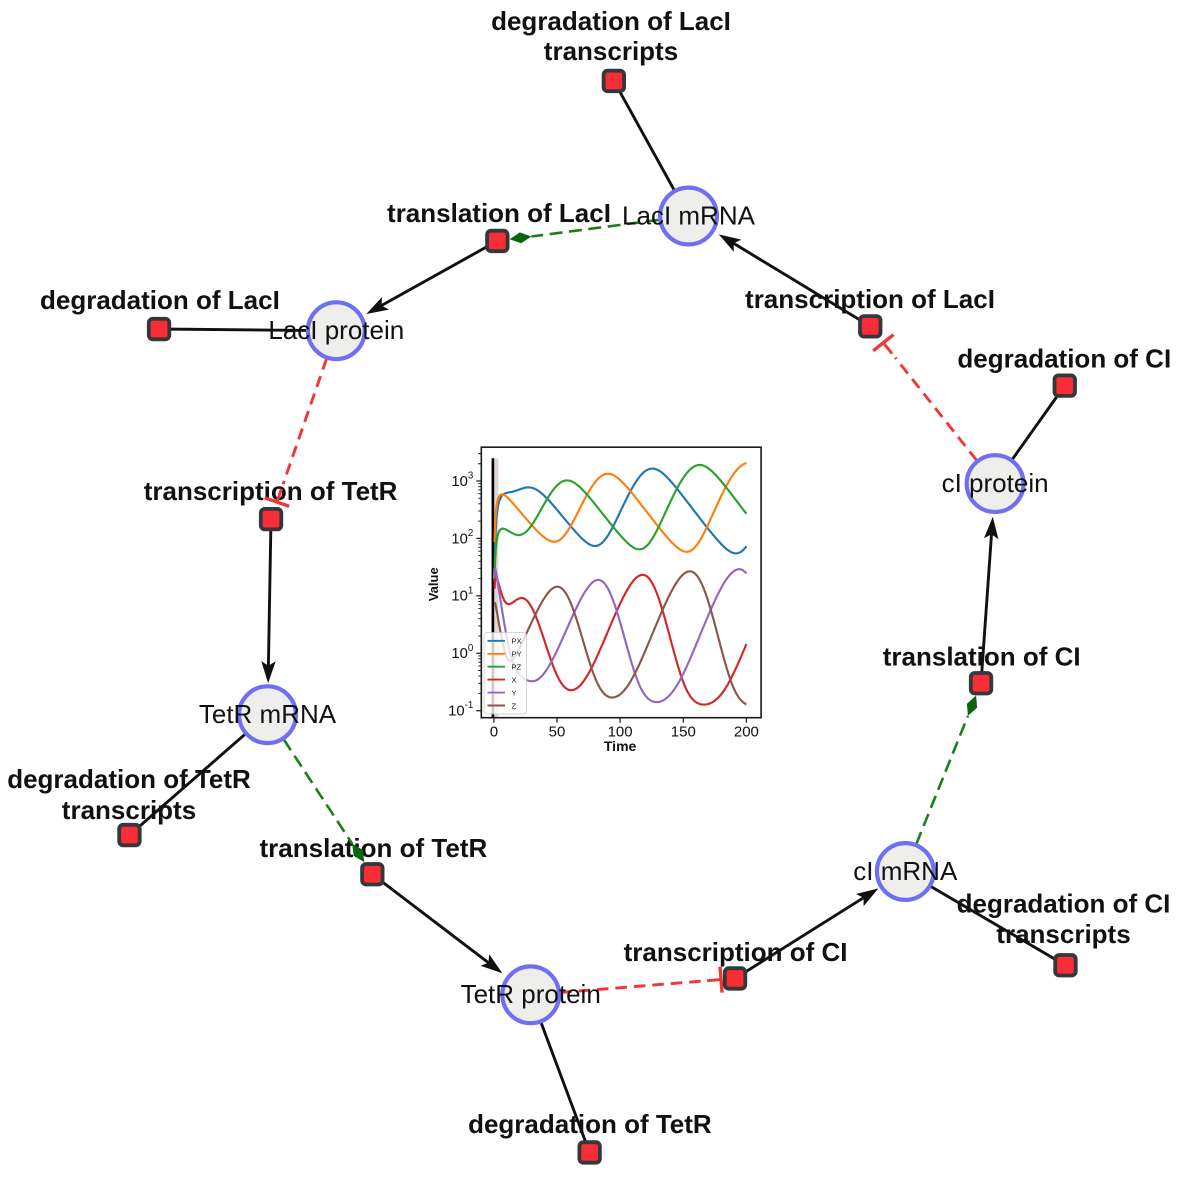  What do you see at coordinates (517, 654) in the screenshot?
I see `svg-text: PY` at bounding box center [517, 654].